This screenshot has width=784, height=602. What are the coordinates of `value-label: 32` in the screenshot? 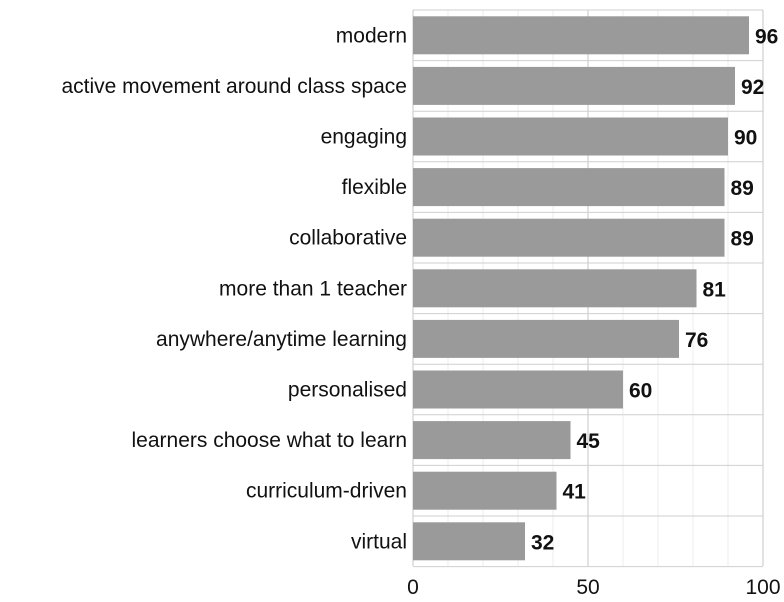 It's located at (542, 542).